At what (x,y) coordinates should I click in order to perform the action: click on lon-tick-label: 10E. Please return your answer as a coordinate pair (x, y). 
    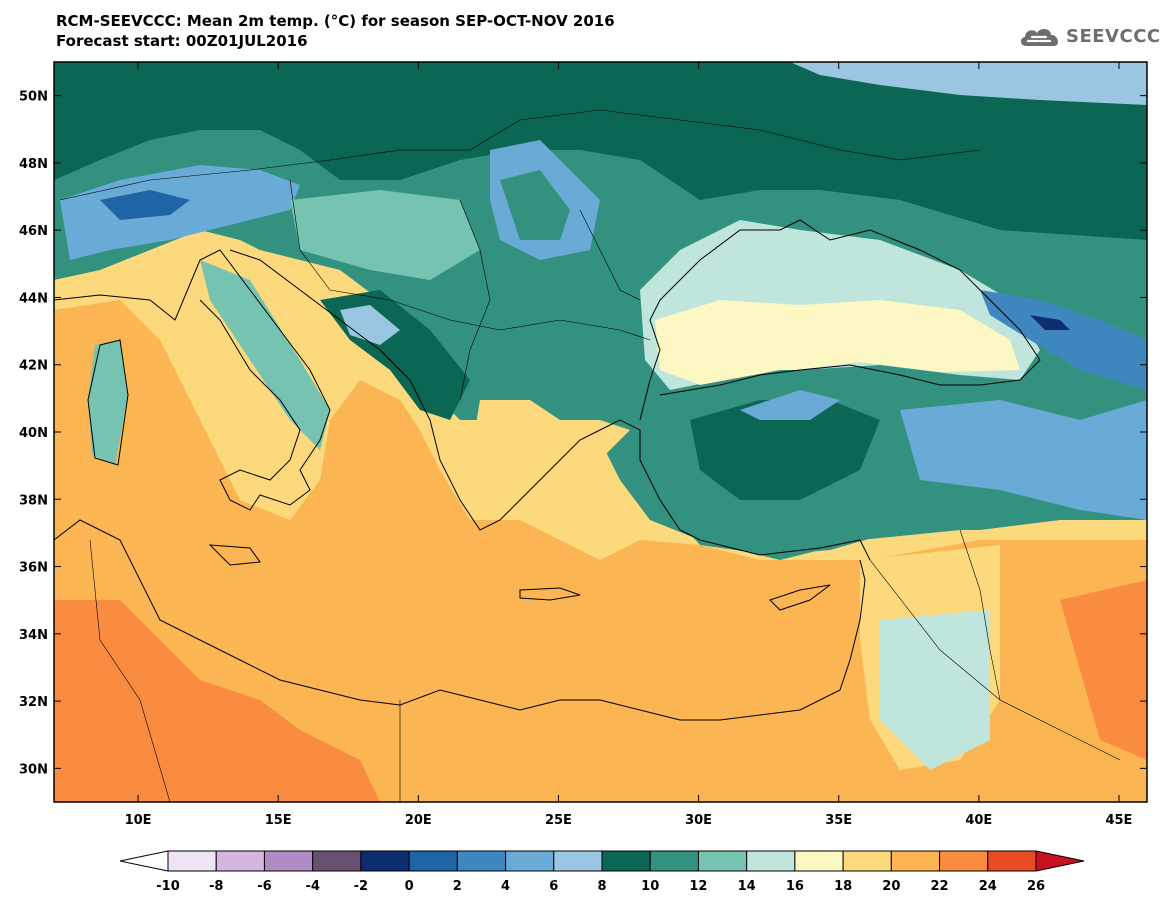
    Looking at the image, I should click on (138, 820).